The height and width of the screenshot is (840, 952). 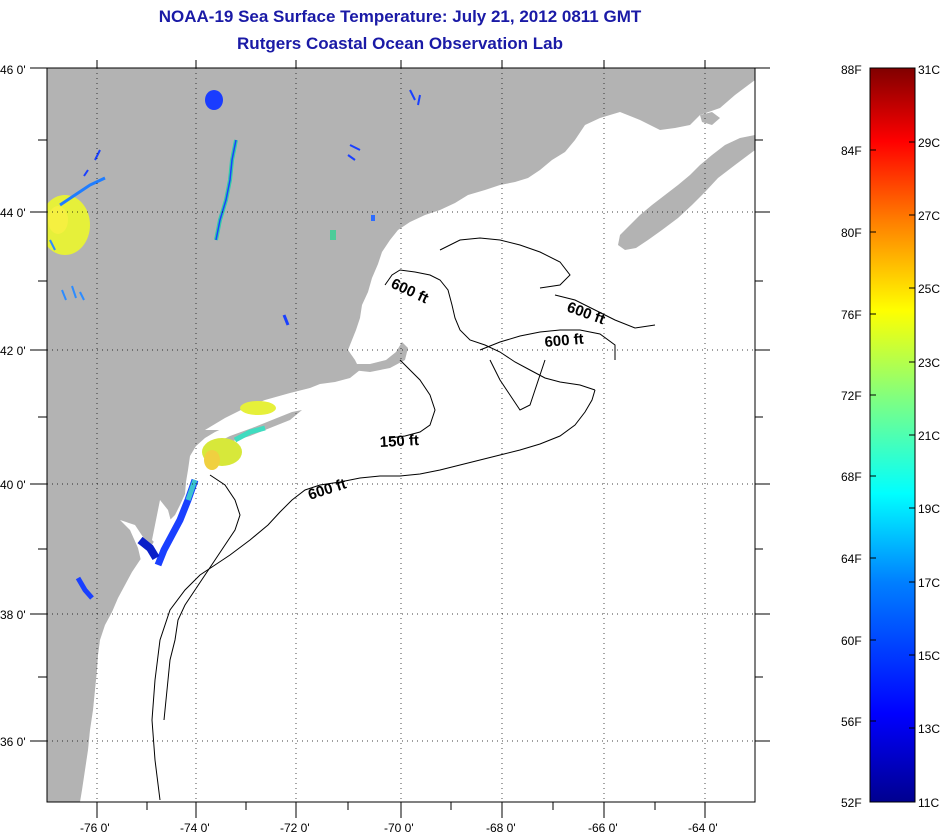 What do you see at coordinates (929, 583) in the screenshot?
I see `colorbar-c-label: 17C` at bounding box center [929, 583].